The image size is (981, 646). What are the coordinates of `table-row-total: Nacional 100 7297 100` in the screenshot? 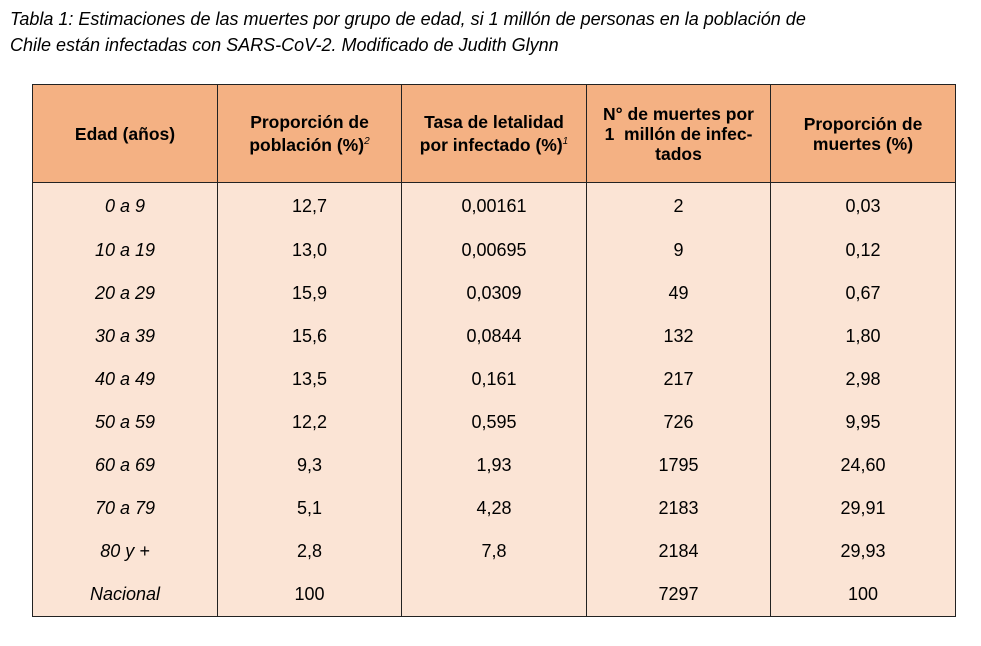 It's located at (494, 595).